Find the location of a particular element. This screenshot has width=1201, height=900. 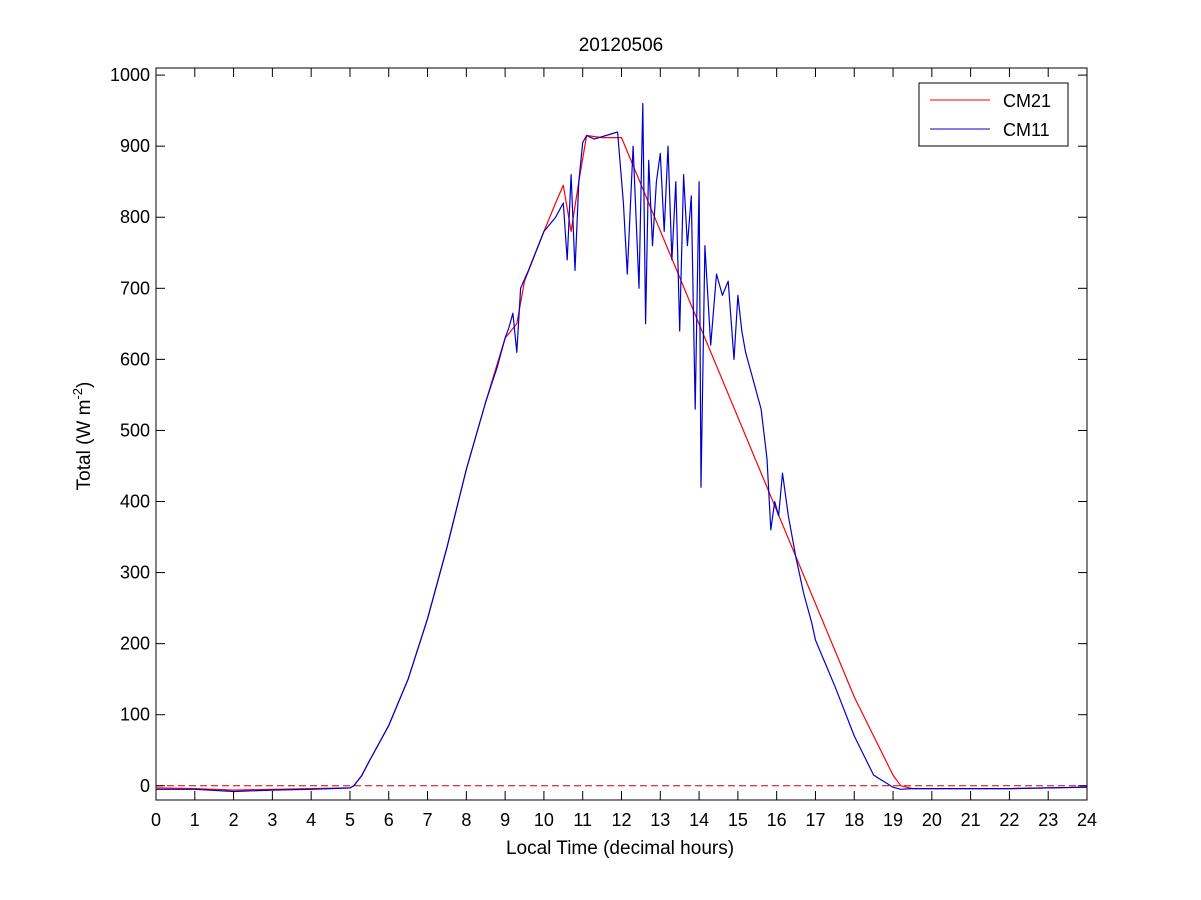

x-tick-label: 21 is located at coordinates (971, 820).